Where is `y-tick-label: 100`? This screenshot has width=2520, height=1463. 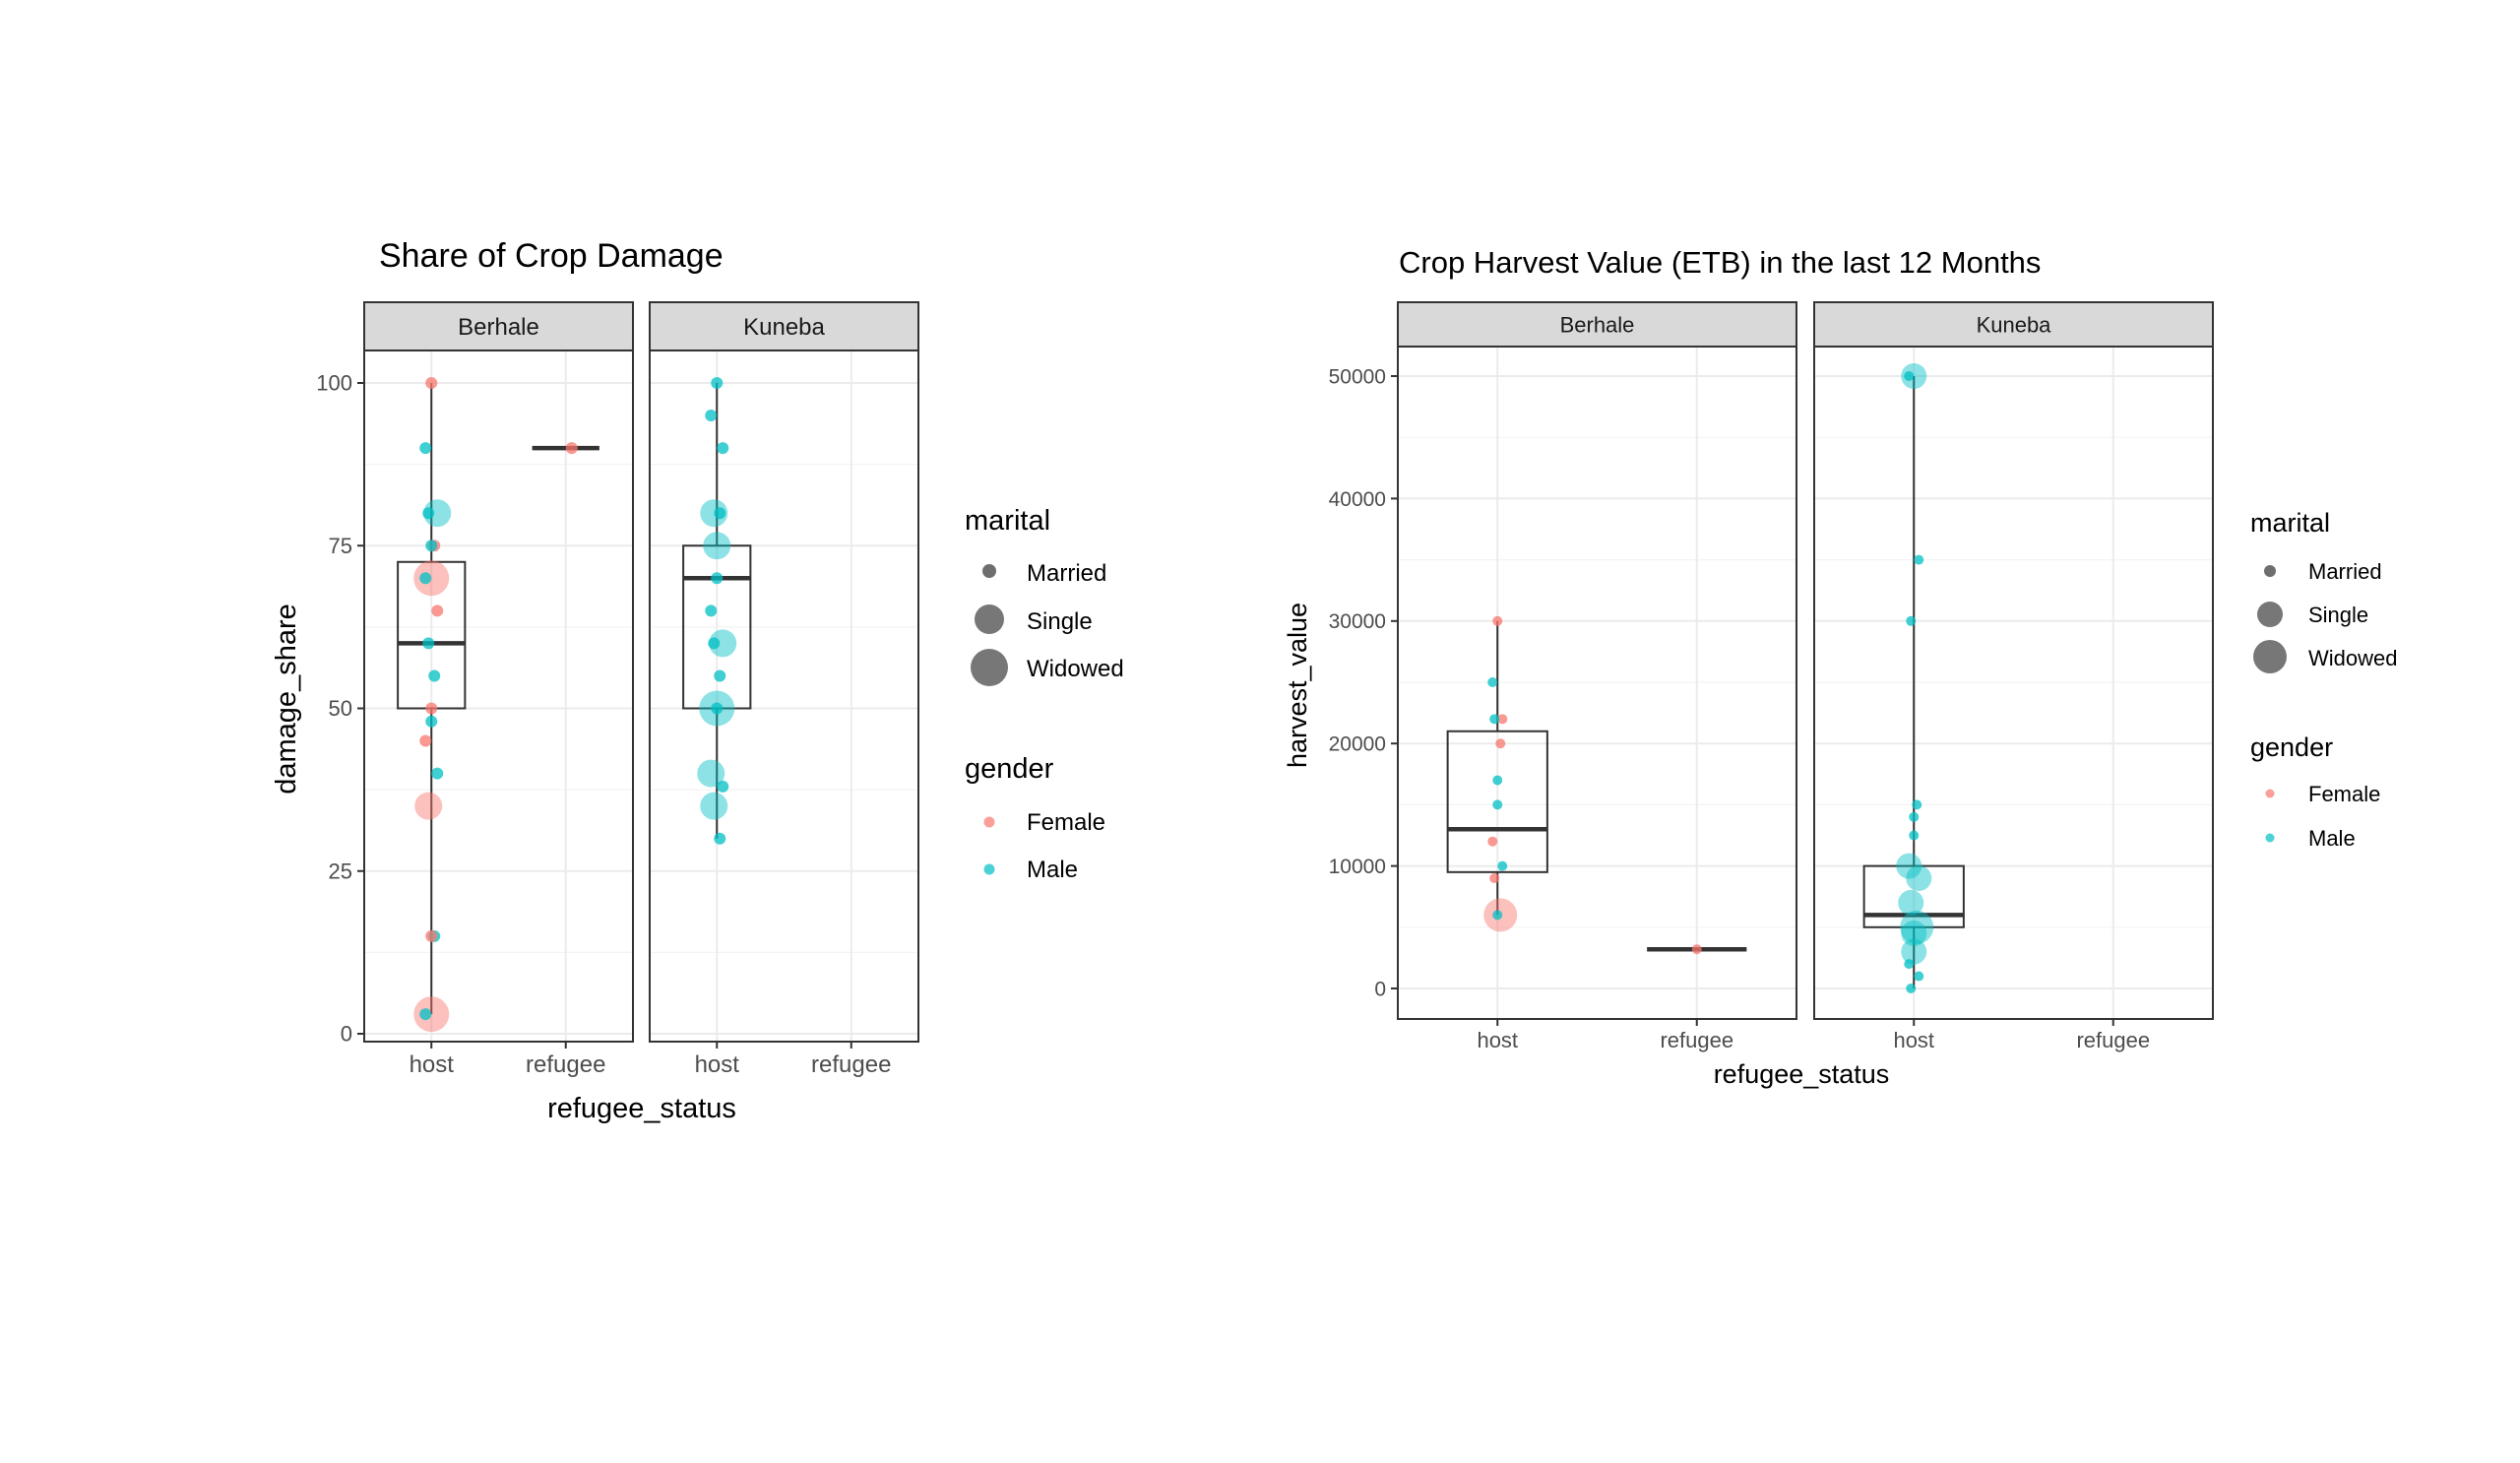
y-tick-label: 100 is located at coordinates (334, 383).